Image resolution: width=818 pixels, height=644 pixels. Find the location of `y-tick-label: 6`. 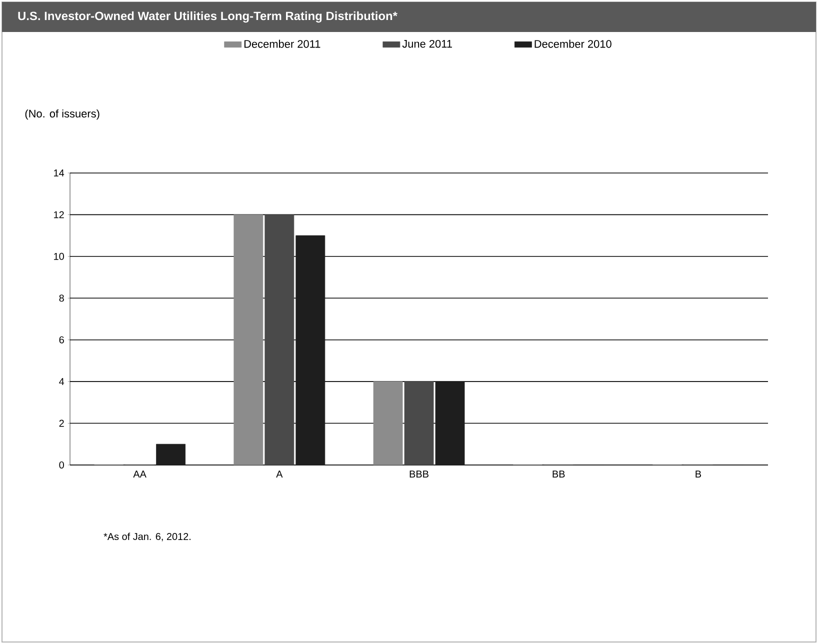

y-tick-label: 6 is located at coordinates (61, 340).